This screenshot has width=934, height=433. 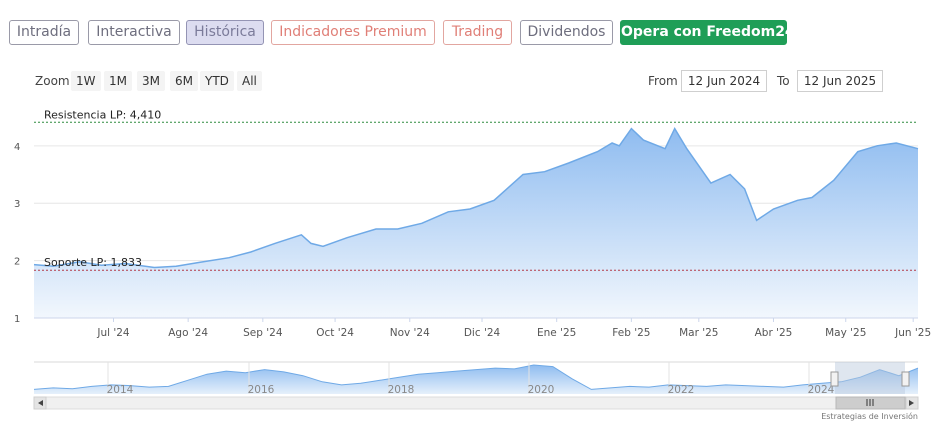 I want to click on from-label: From, so click(x=663, y=81).